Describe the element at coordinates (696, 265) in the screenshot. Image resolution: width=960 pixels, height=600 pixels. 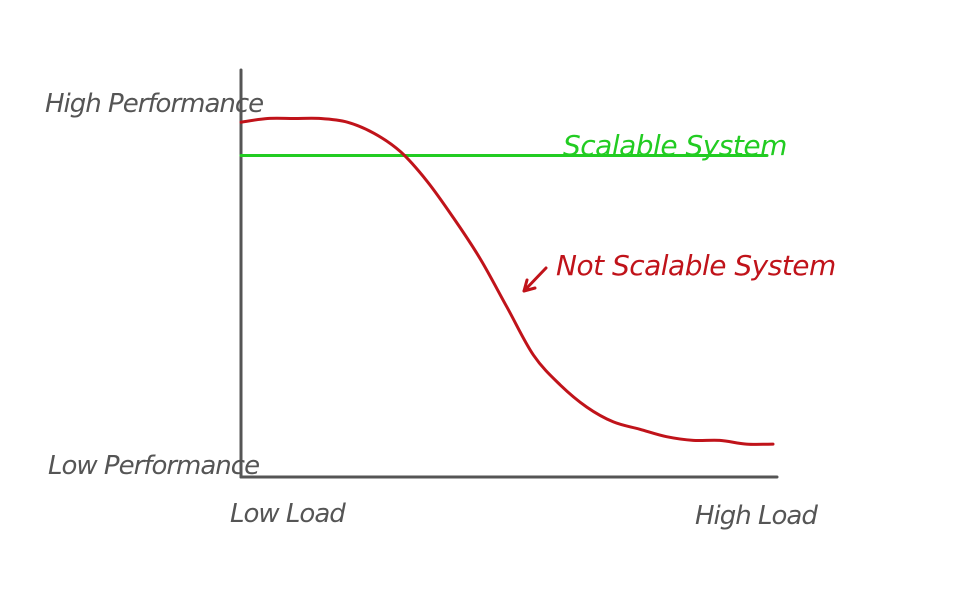
I see `annotation-not-scalable-system: Not Scalable System` at that location.